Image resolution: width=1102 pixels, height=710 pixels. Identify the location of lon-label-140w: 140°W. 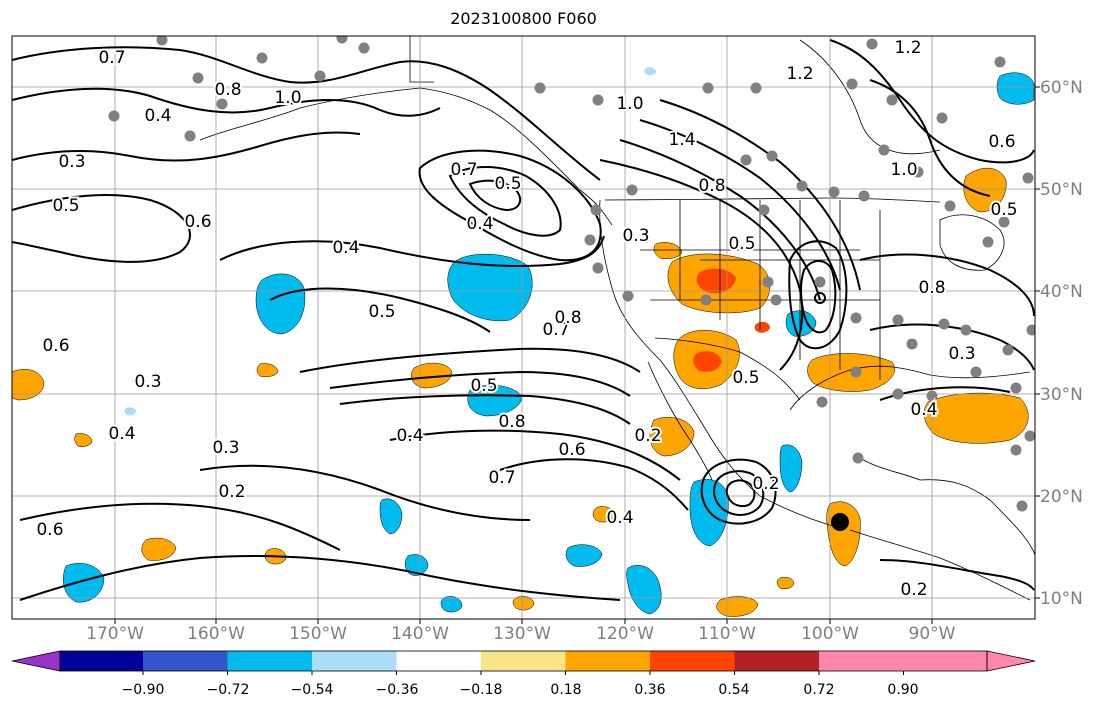
(420, 634).